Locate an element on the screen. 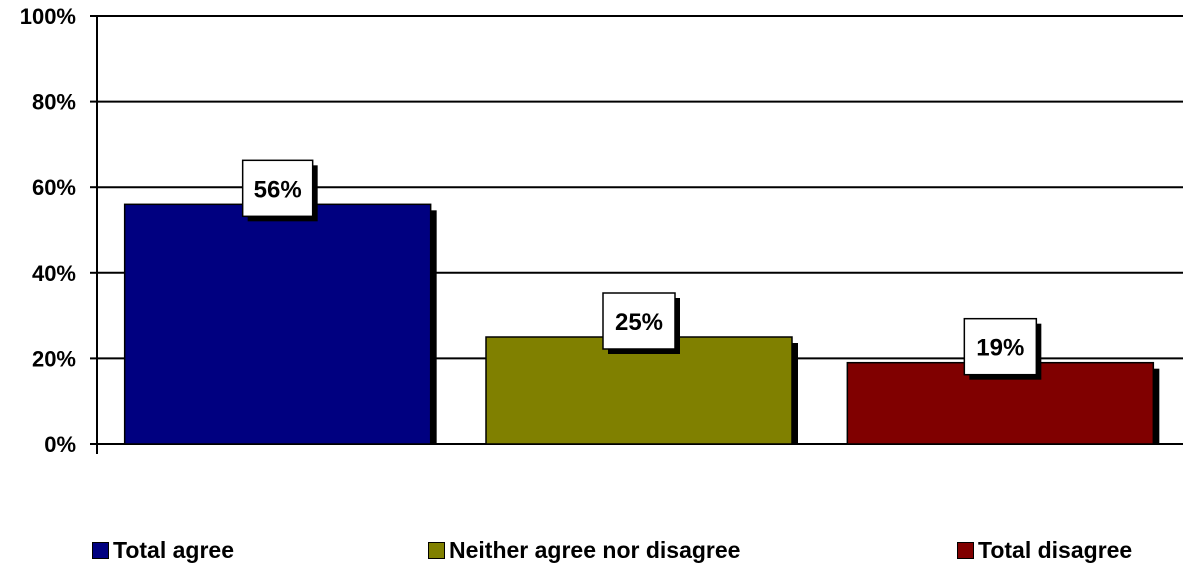 The height and width of the screenshot is (569, 1183). legend-item-total-disagree: Total disagree is located at coordinates (1044, 550).